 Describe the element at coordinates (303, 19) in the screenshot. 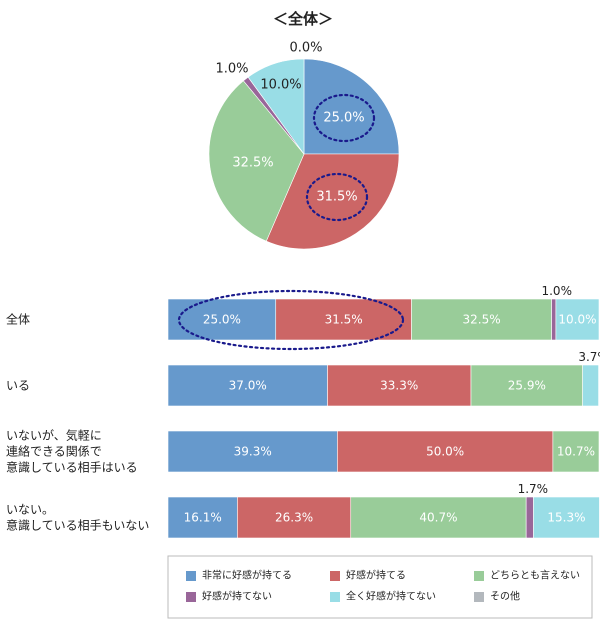

I see `pie-chart-title: ＜全体＞` at that location.